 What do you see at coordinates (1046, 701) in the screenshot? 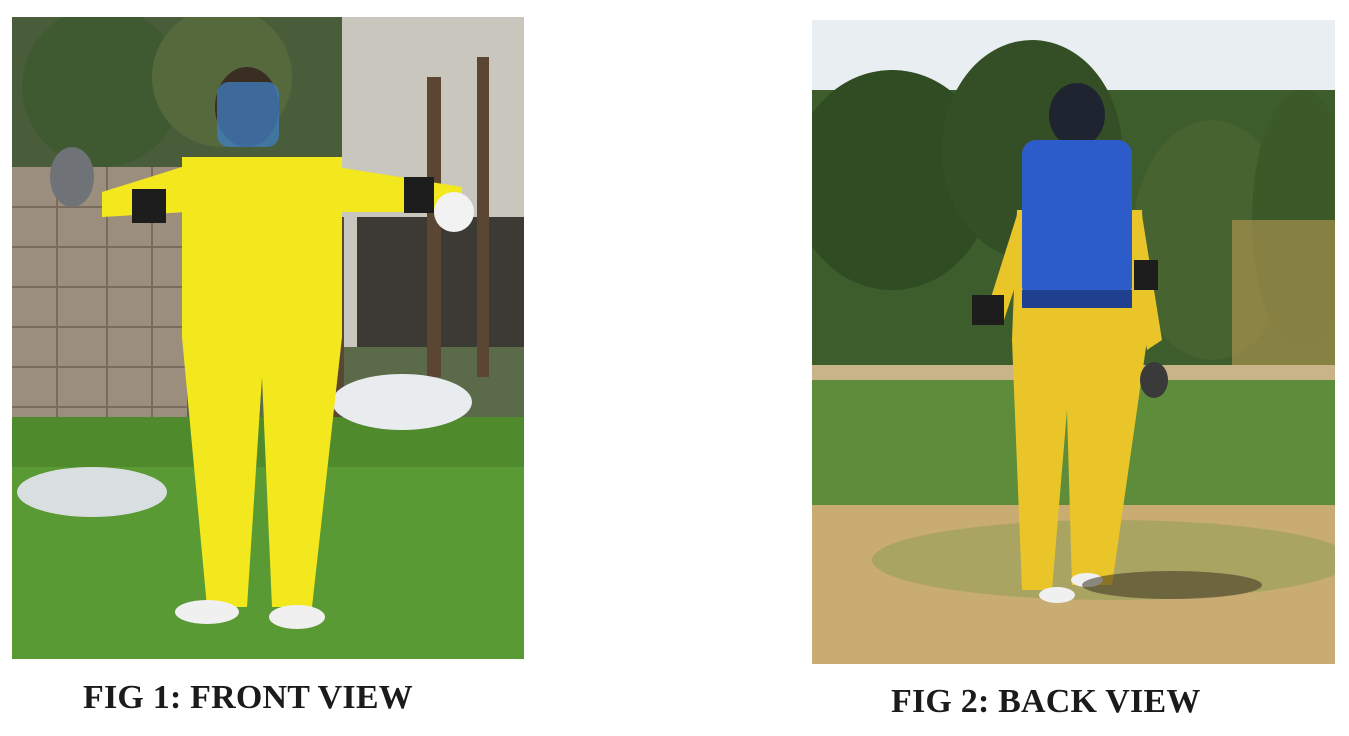
I see `figure-caption: FIG 2: BACK VIEW` at bounding box center [1046, 701].